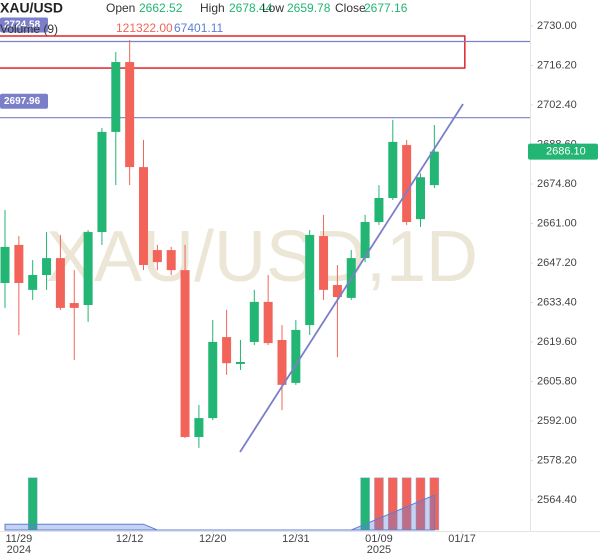 This screenshot has height=558, width=600. I want to click on price-tag: 2697.96, so click(24, 101).